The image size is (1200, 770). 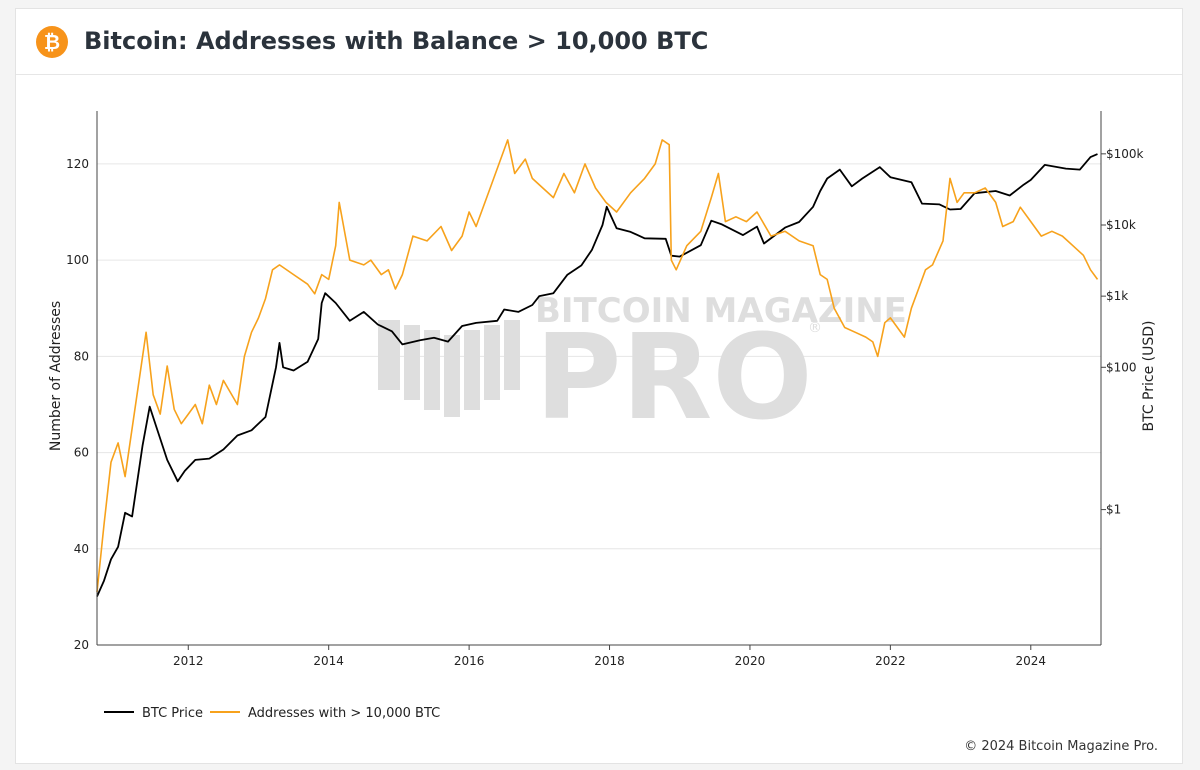 I want to click on watermark-registered: ®, so click(x=815, y=328).